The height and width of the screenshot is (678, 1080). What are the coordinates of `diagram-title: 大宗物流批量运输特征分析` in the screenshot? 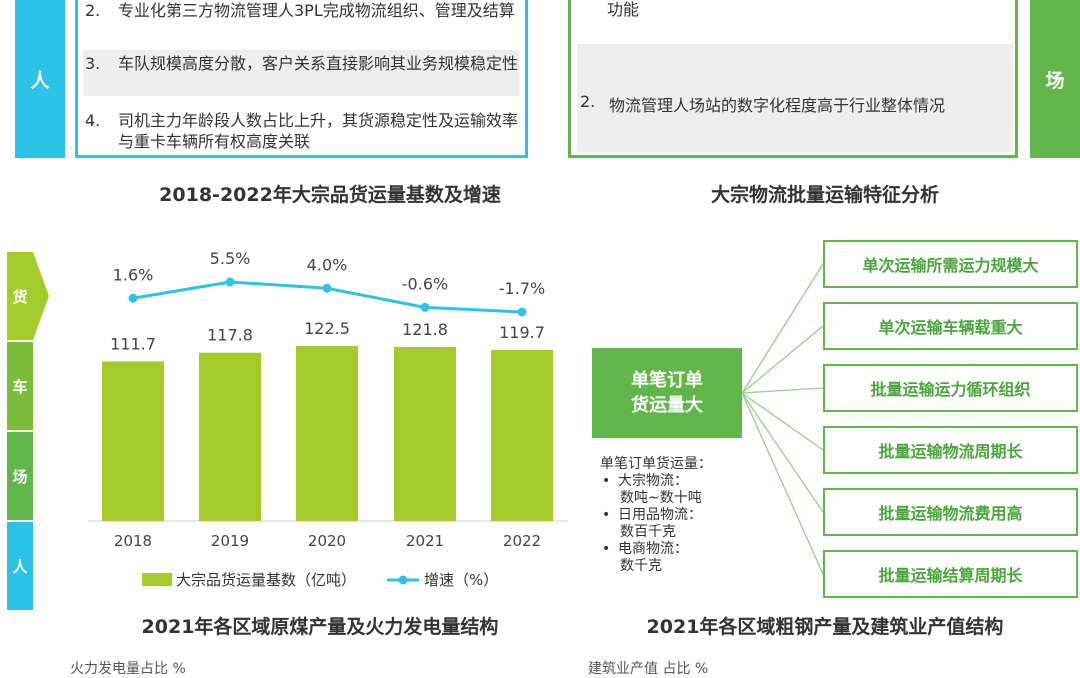 It's located at (824, 195).